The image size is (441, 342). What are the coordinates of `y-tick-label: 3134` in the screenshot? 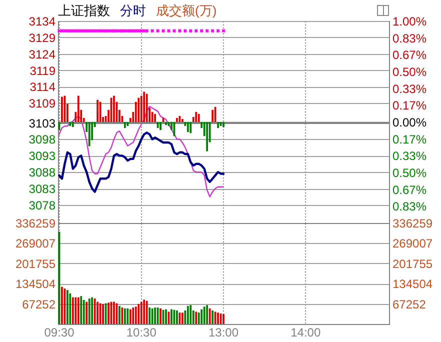 It's located at (42, 21).